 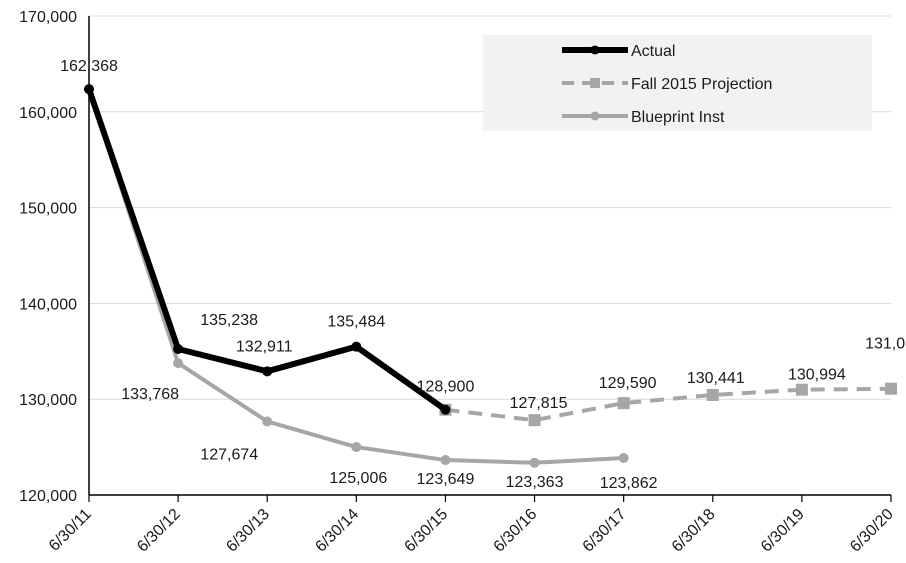 What do you see at coordinates (694, 531) in the screenshot?
I see `x-tick-label: 6/30/18` at bounding box center [694, 531].